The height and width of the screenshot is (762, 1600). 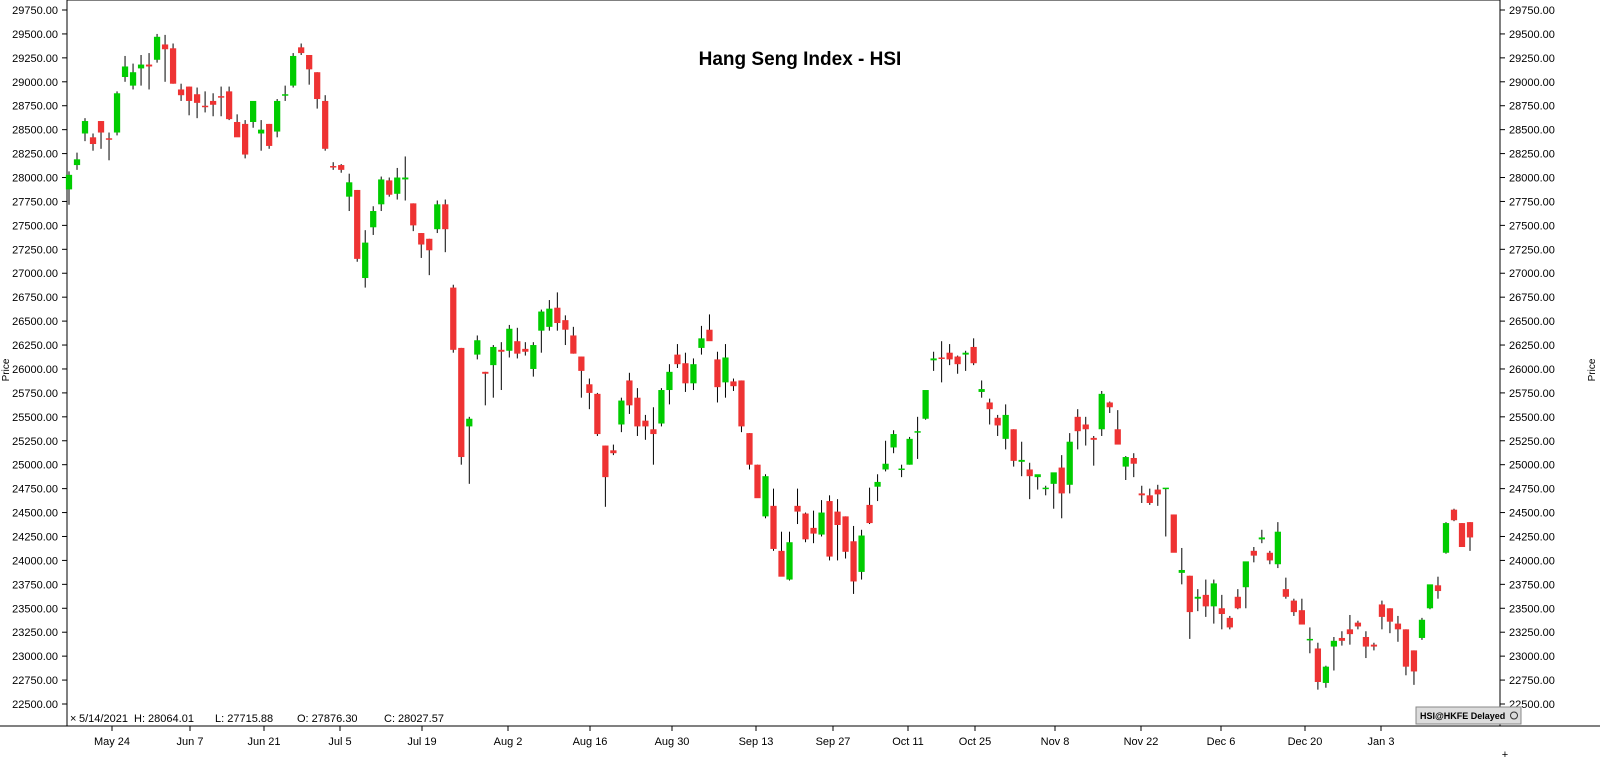 What do you see at coordinates (1532, 155) in the screenshot?
I see `y-tick-label-right: 28250.00` at bounding box center [1532, 155].